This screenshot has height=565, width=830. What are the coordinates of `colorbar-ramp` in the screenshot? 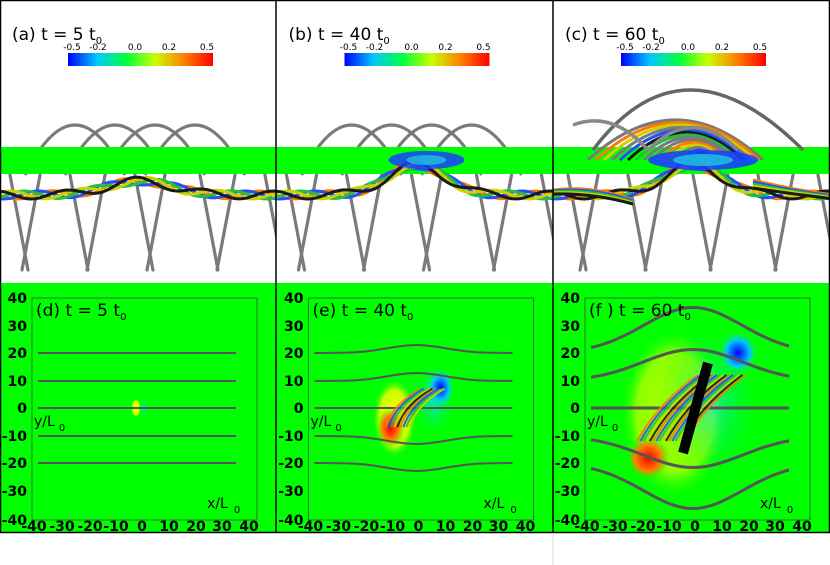 It's located at (417, 59).